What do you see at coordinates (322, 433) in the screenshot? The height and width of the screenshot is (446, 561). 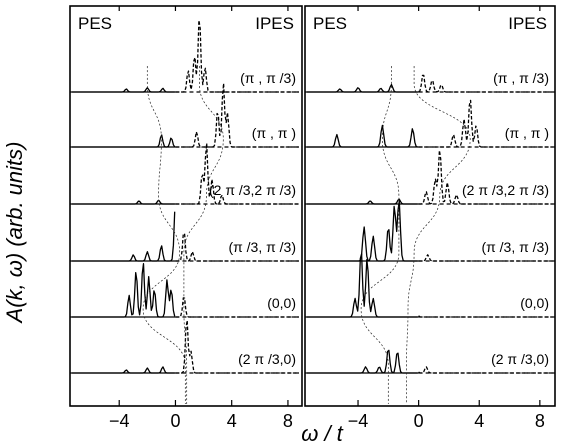 I see `x-axis-label: ω / t` at bounding box center [322, 433].